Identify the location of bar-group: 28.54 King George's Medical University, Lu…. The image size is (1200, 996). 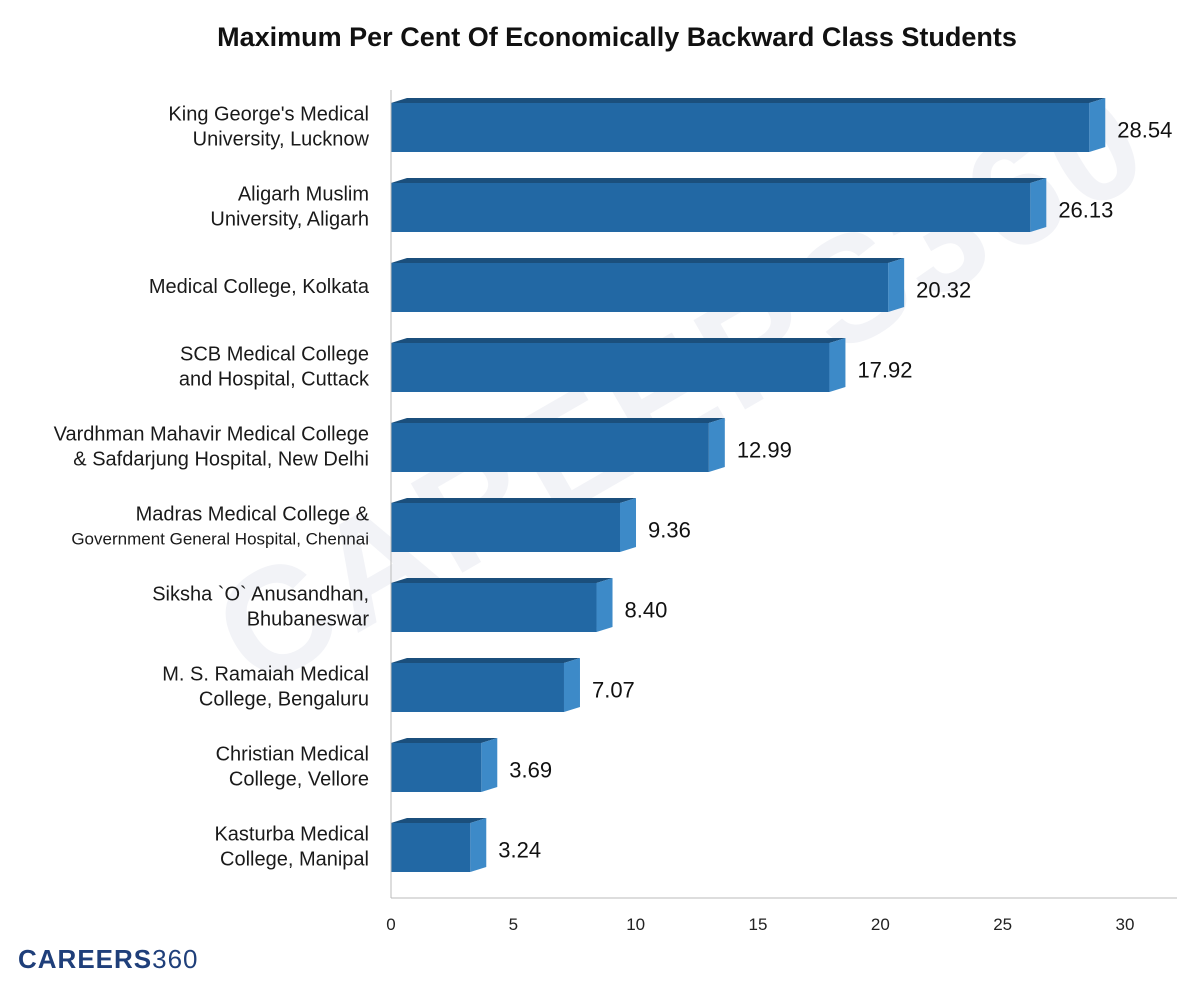
(670, 125).